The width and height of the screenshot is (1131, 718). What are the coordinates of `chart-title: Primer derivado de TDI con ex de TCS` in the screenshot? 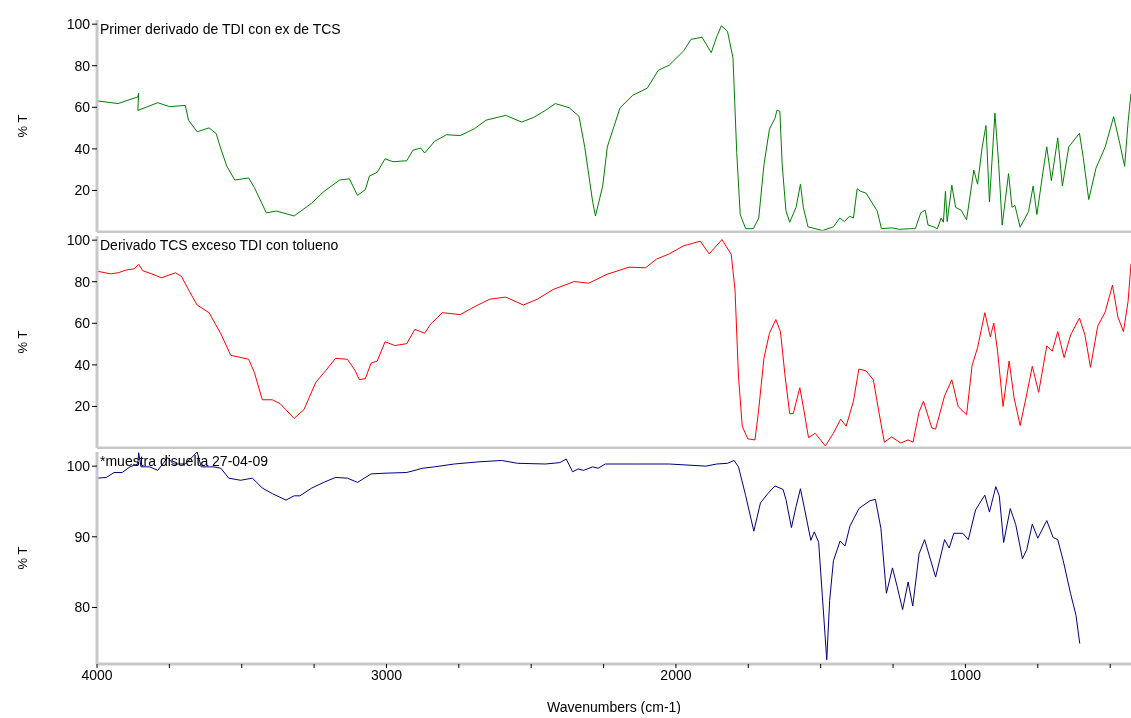 It's located at (220, 29).